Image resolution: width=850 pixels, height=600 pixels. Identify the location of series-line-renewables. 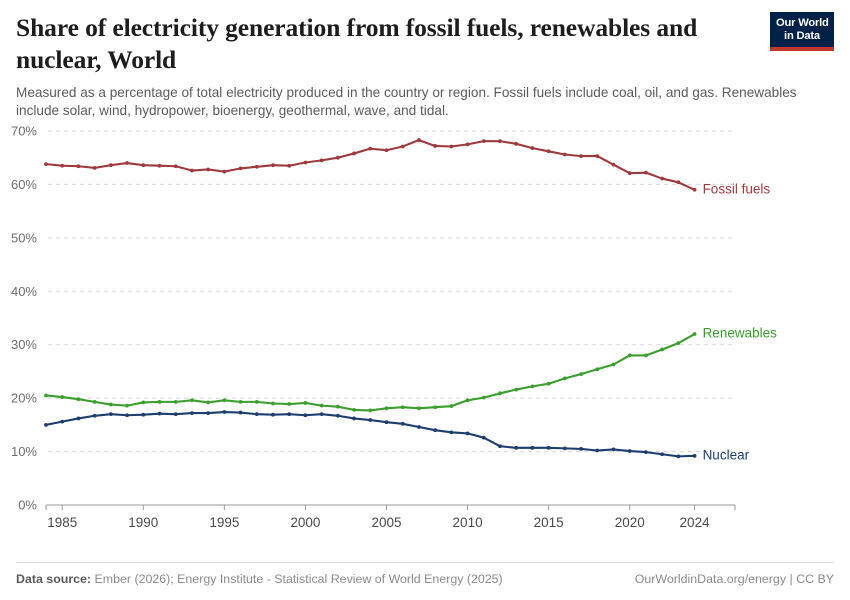
(370, 372).